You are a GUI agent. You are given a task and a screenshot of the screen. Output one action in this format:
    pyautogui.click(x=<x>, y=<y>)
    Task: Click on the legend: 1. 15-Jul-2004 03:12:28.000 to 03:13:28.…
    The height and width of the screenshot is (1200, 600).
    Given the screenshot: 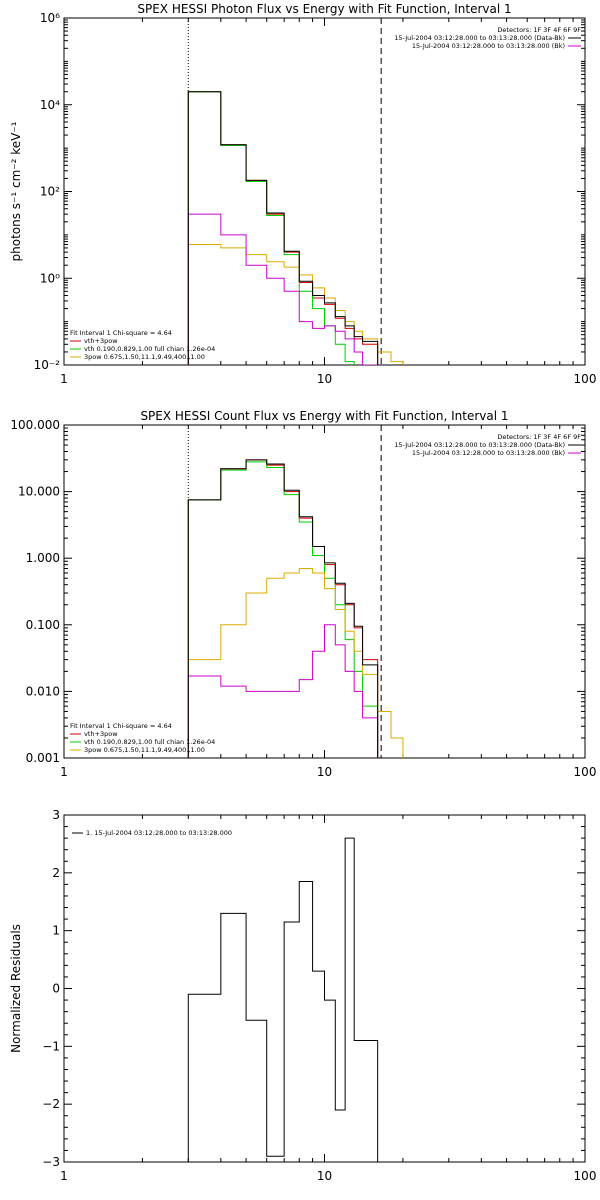 What is the action you would take?
    pyautogui.click(x=152, y=833)
    